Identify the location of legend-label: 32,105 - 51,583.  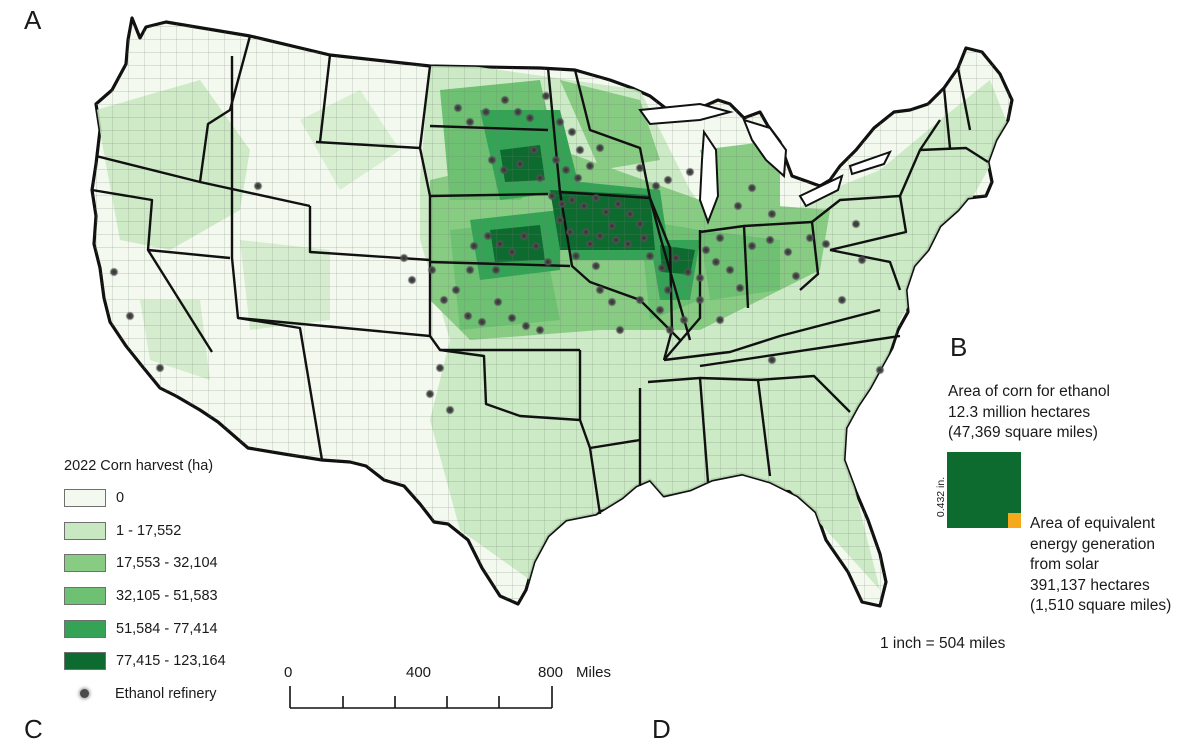
(167, 596).